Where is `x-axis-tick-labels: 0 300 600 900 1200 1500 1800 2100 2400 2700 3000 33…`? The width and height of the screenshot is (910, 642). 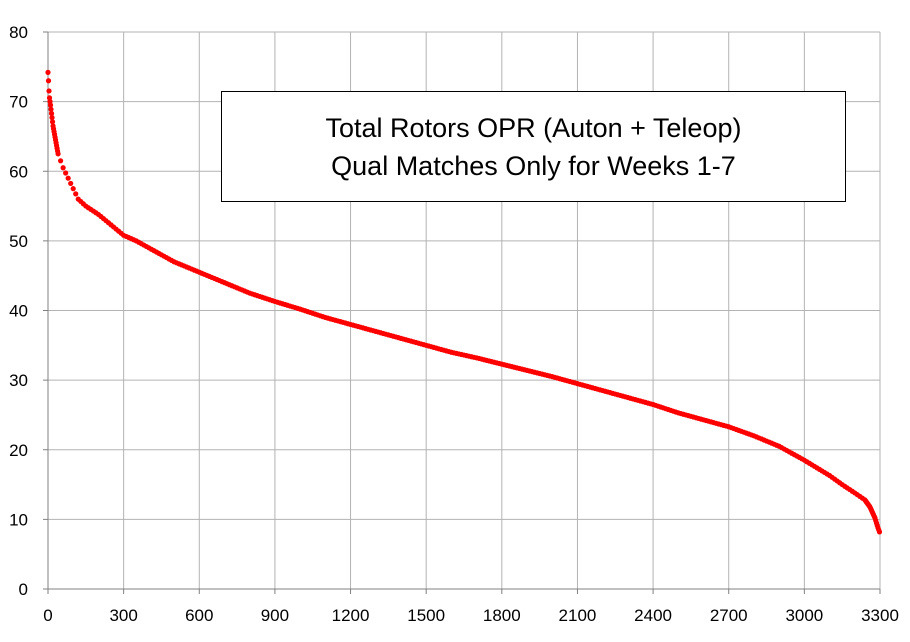
x-axis-tick-labels: 0 300 600 900 1200 1500 1800 2100 2400 2700 3000 33… is located at coordinates (471, 615).